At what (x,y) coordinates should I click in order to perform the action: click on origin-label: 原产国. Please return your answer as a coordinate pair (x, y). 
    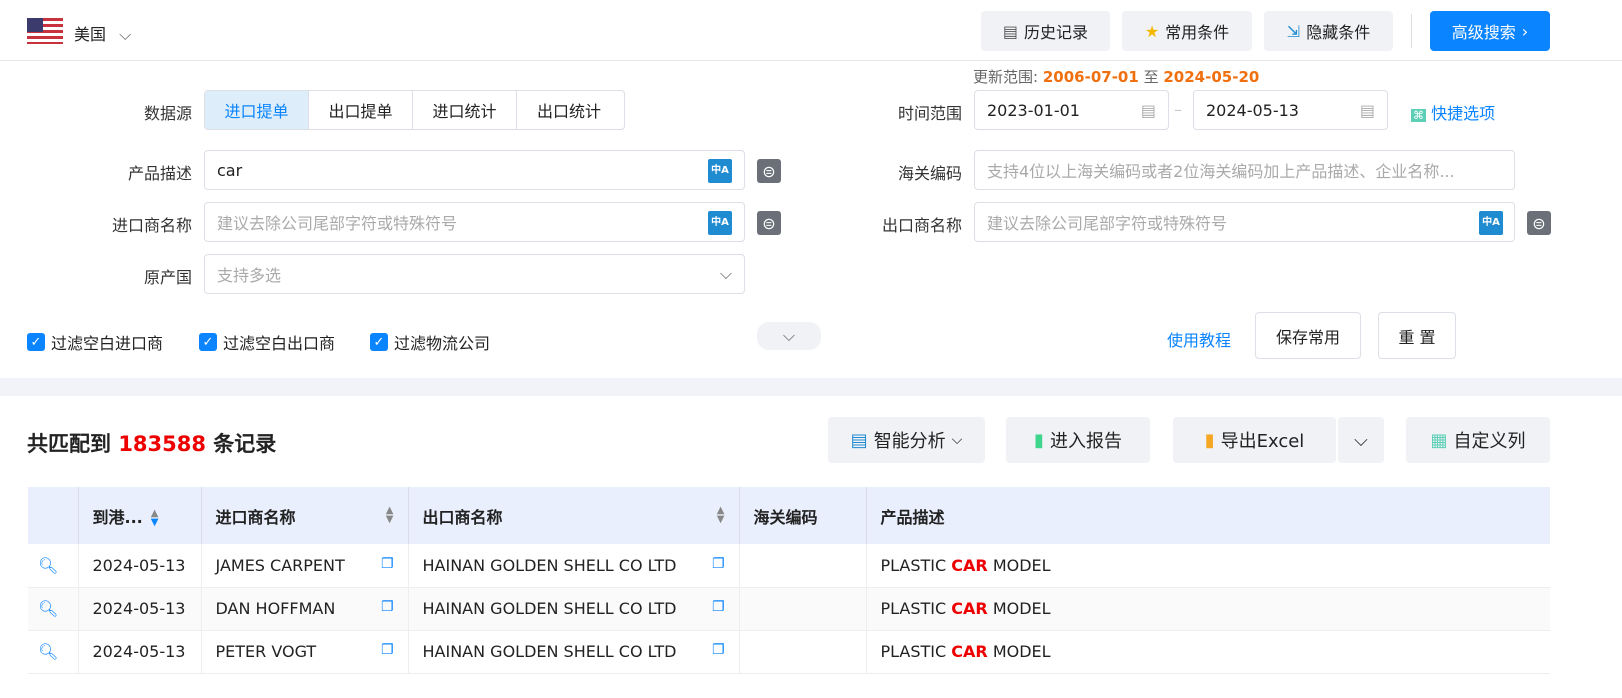
    Looking at the image, I should click on (167, 277).